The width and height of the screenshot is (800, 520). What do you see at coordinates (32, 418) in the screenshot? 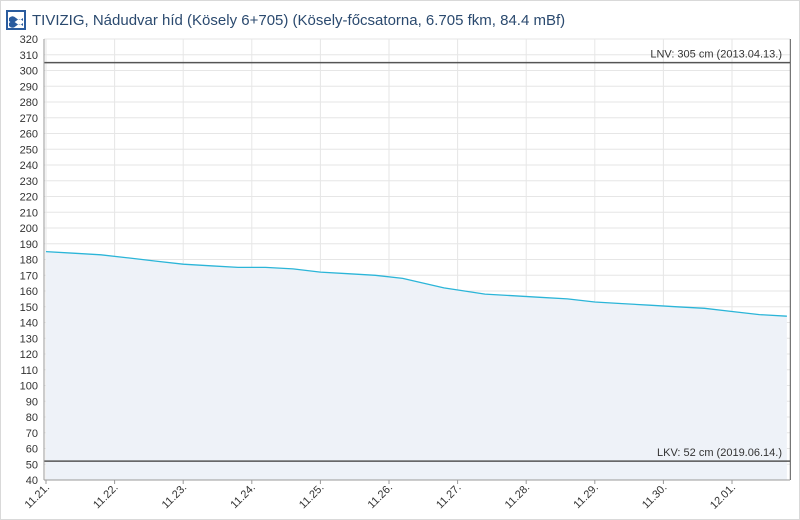
I see `y-tick-label: 80` at bounding box center [32, 418].